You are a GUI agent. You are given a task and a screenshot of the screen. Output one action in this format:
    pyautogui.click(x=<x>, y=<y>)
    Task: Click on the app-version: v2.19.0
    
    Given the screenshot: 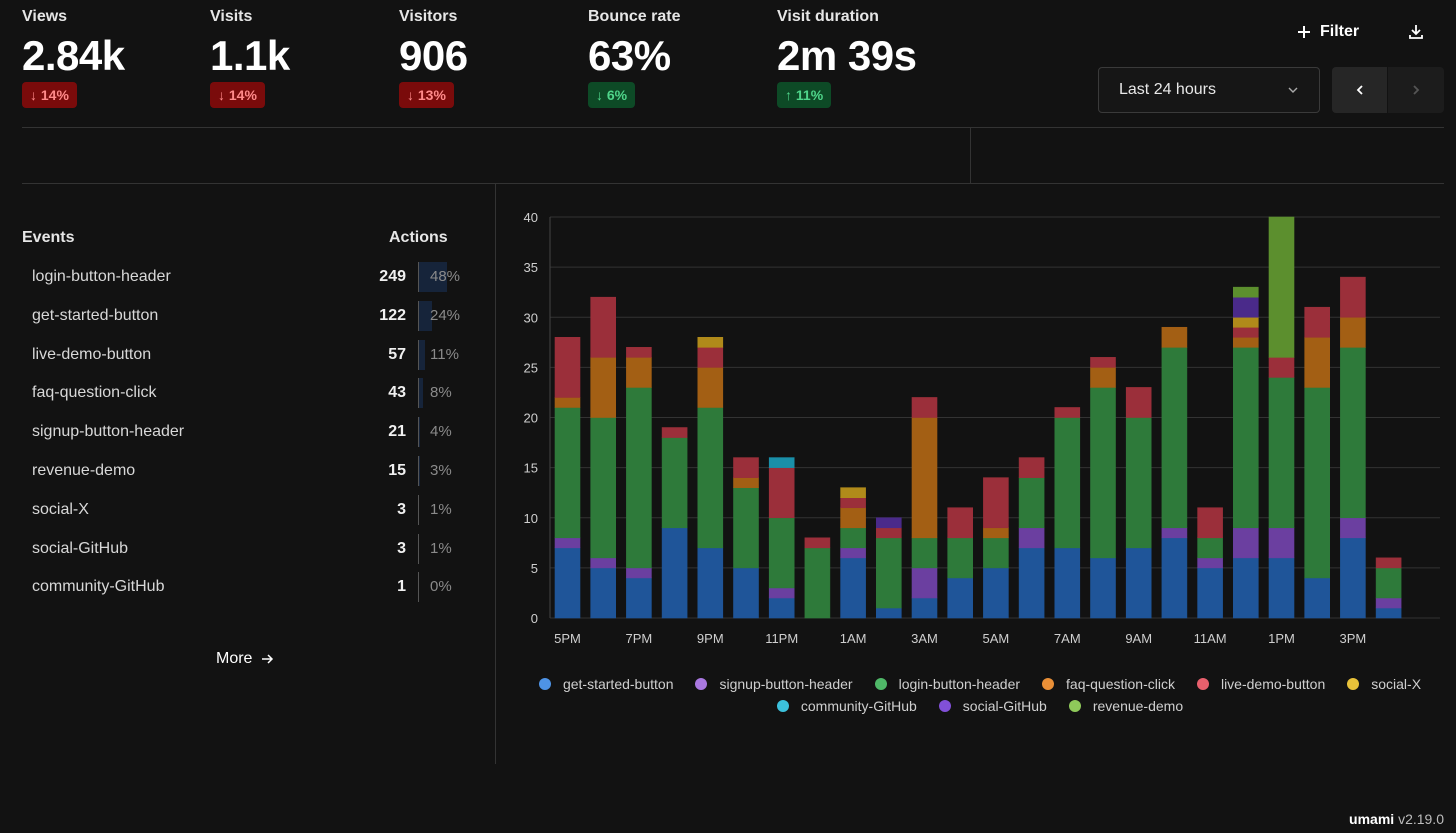 What is the action you would take?
    pyautogui.click(x=1421, y=819)
    